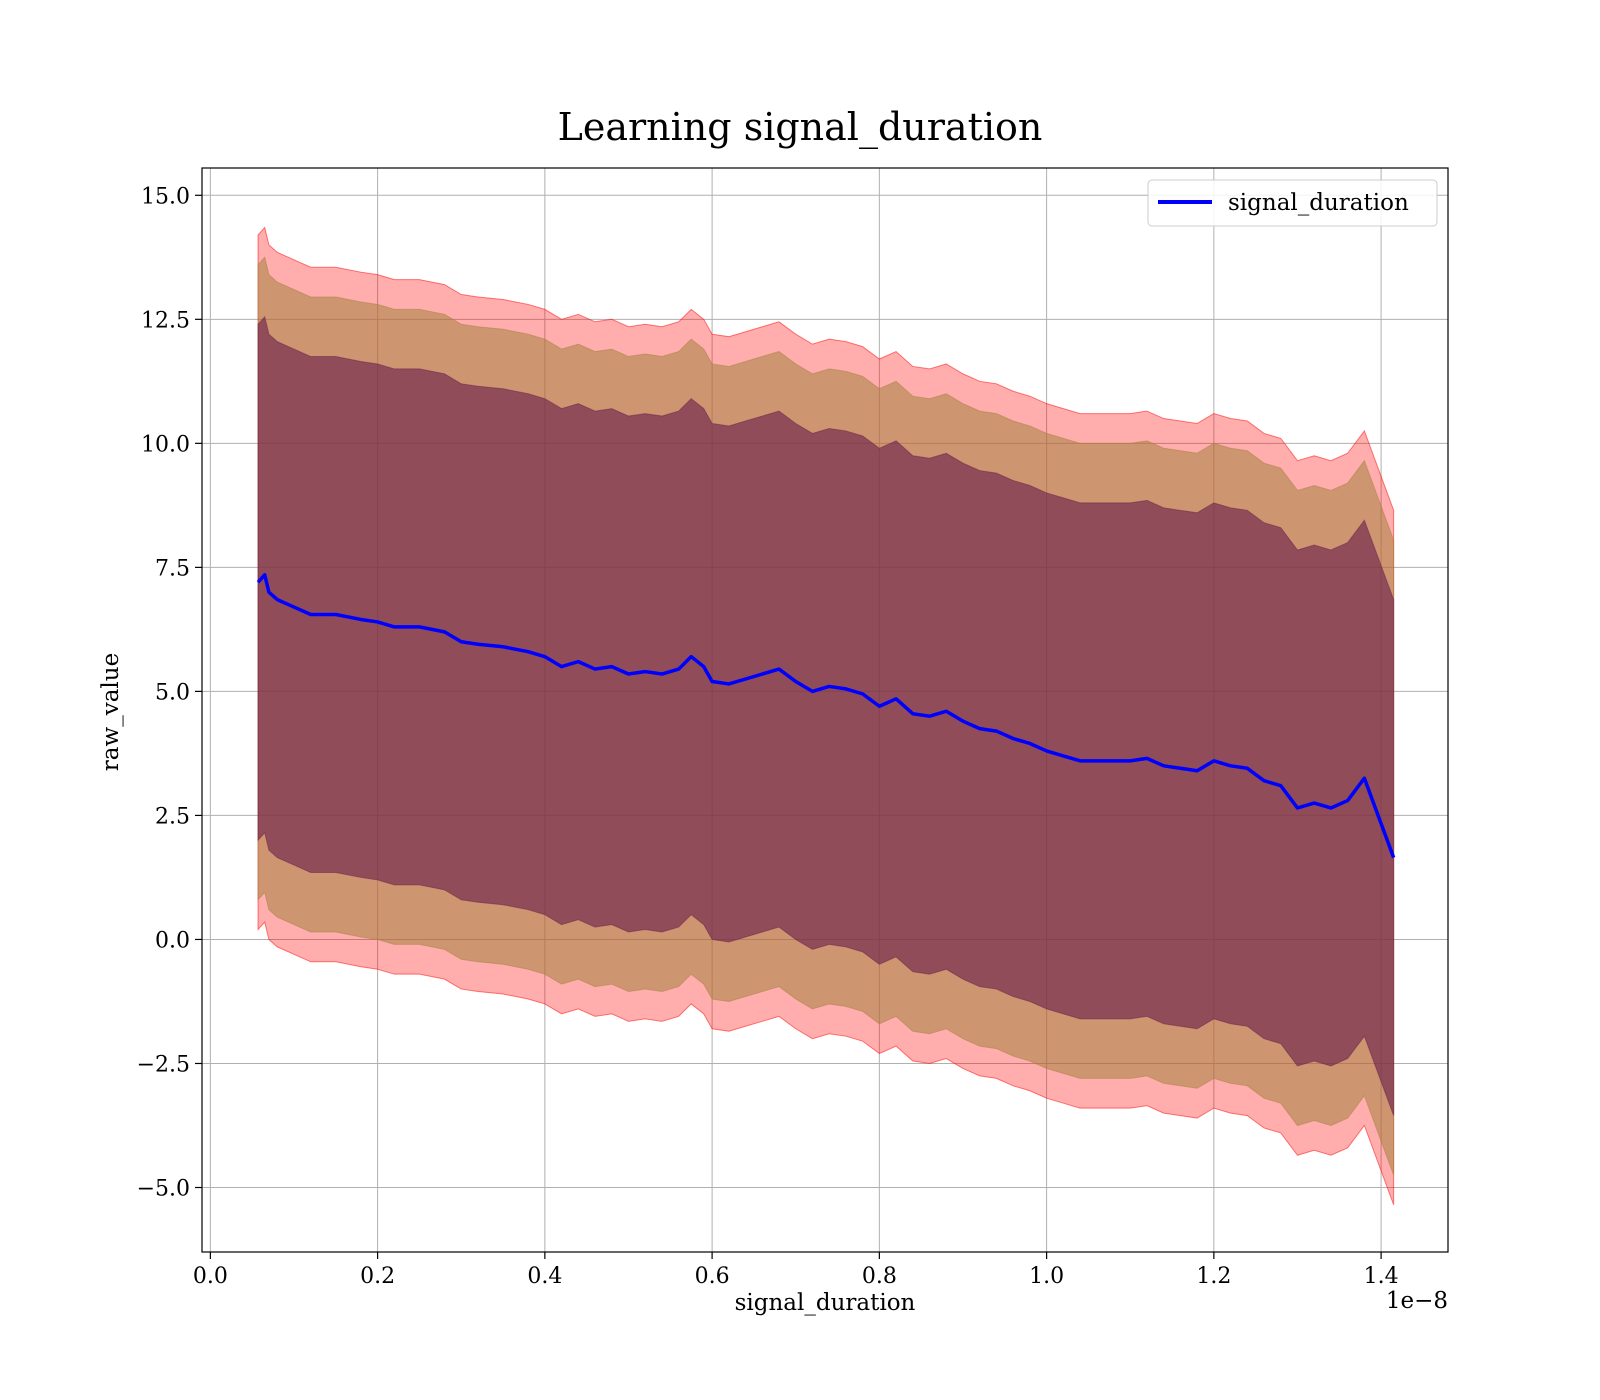 The height and width of the screenshot is (1400, 1600). I want to click on y-axis-label: raw_value, so click(111, 712).